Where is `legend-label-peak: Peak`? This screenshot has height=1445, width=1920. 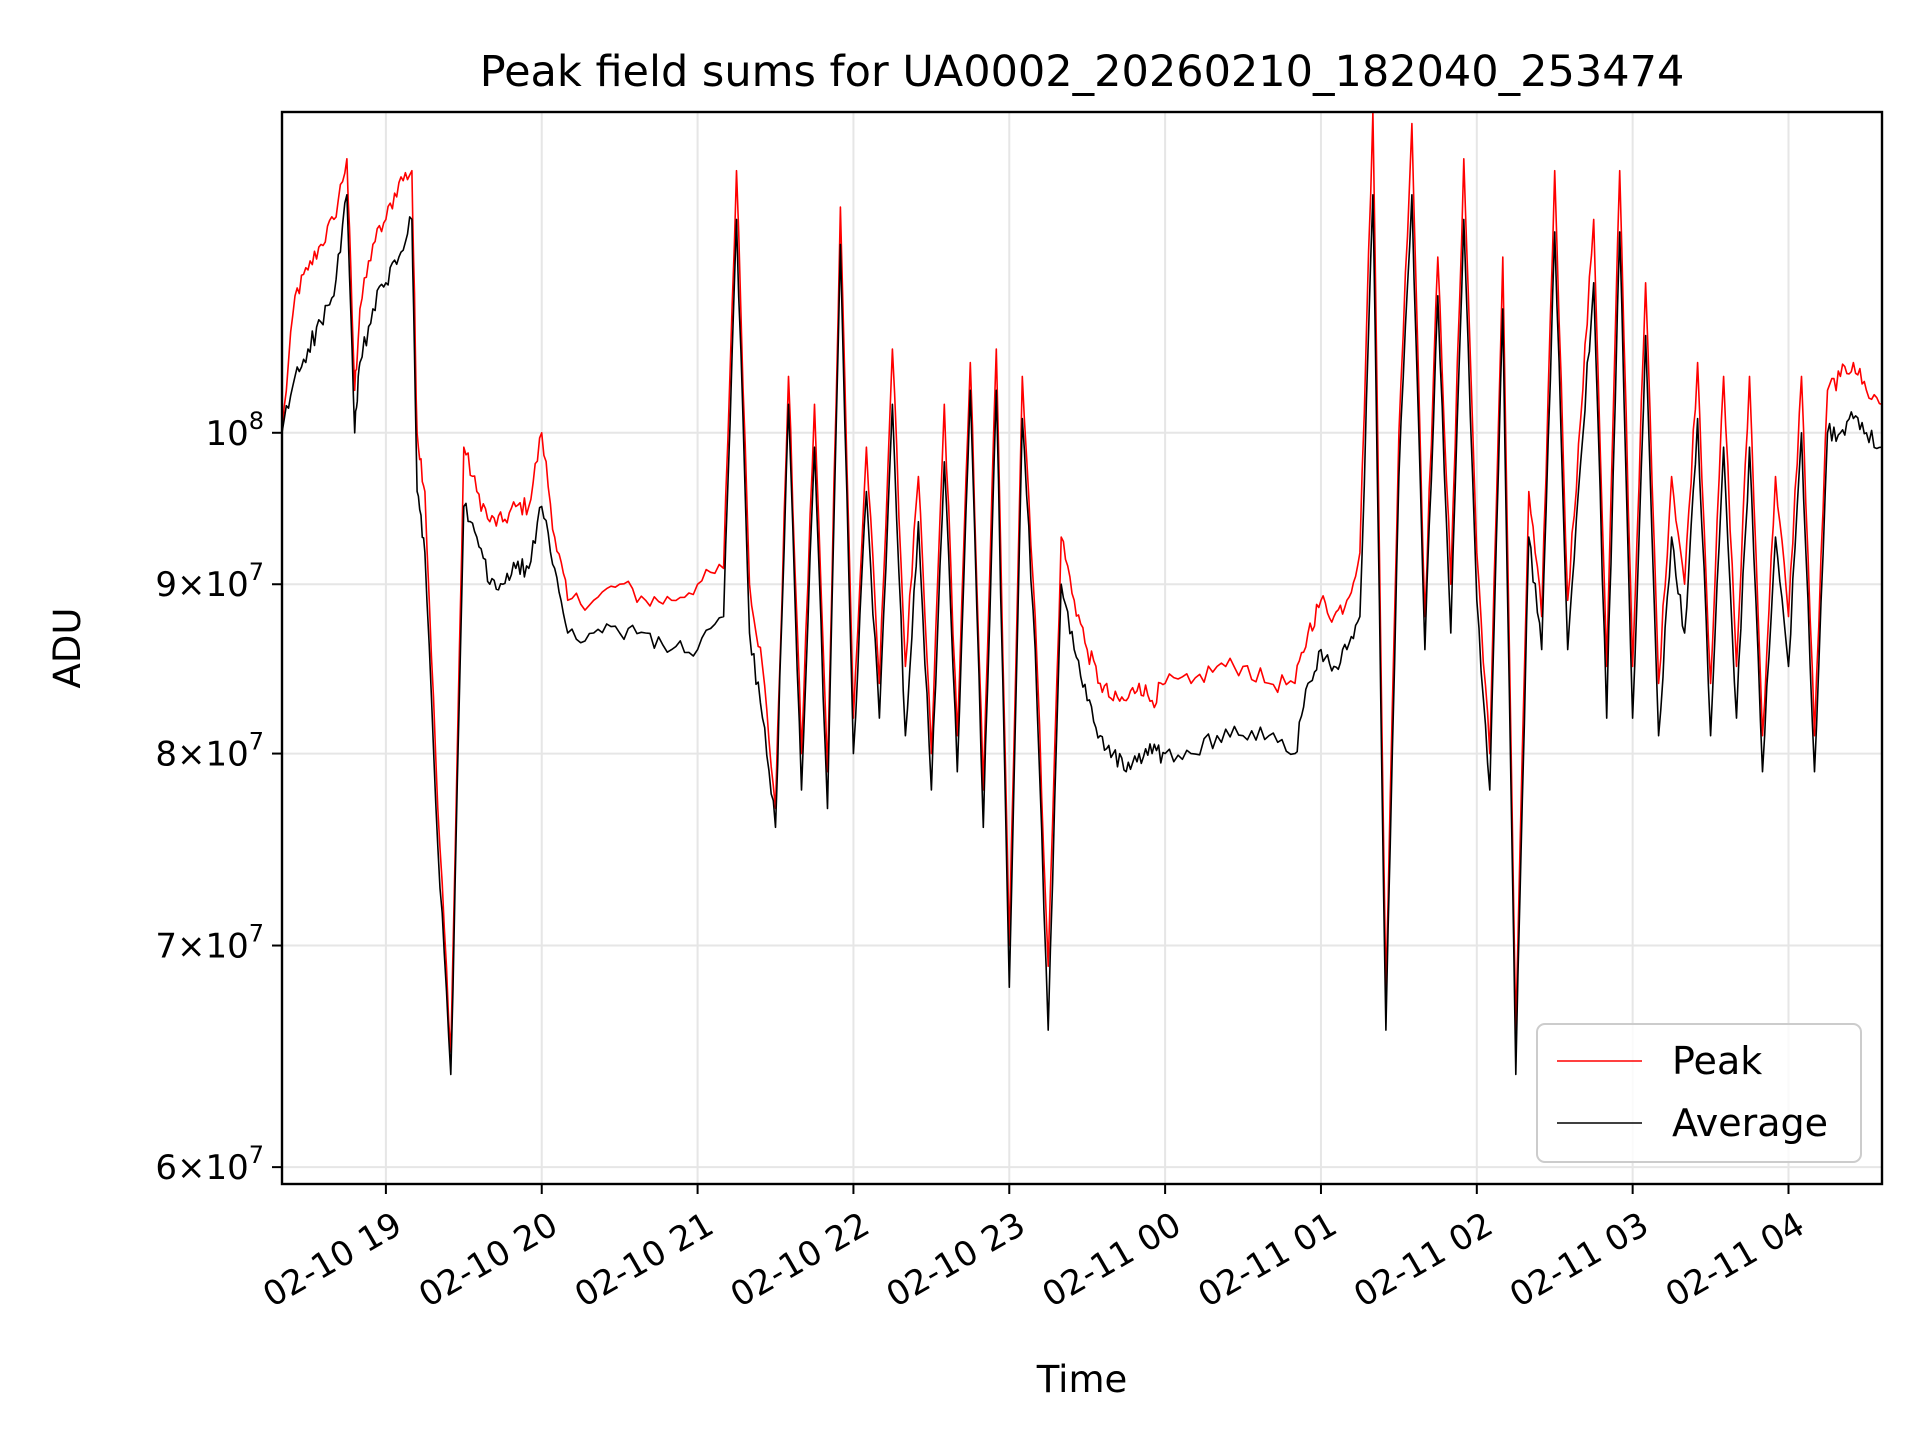
legend-label-peak: Peak is located at coordinates (1717, 1061).